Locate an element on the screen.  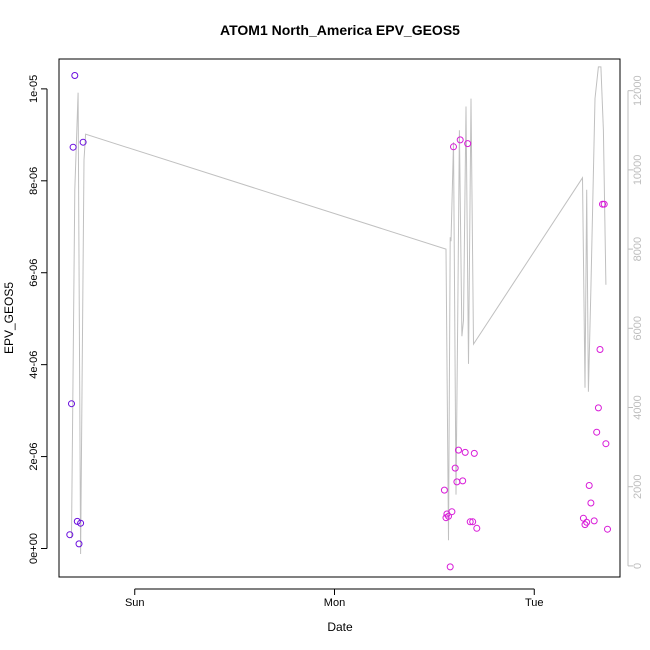
y-axis-right: 0 2000 4000 6000 8000 10000 12000 is located at coordinates (635, 322).